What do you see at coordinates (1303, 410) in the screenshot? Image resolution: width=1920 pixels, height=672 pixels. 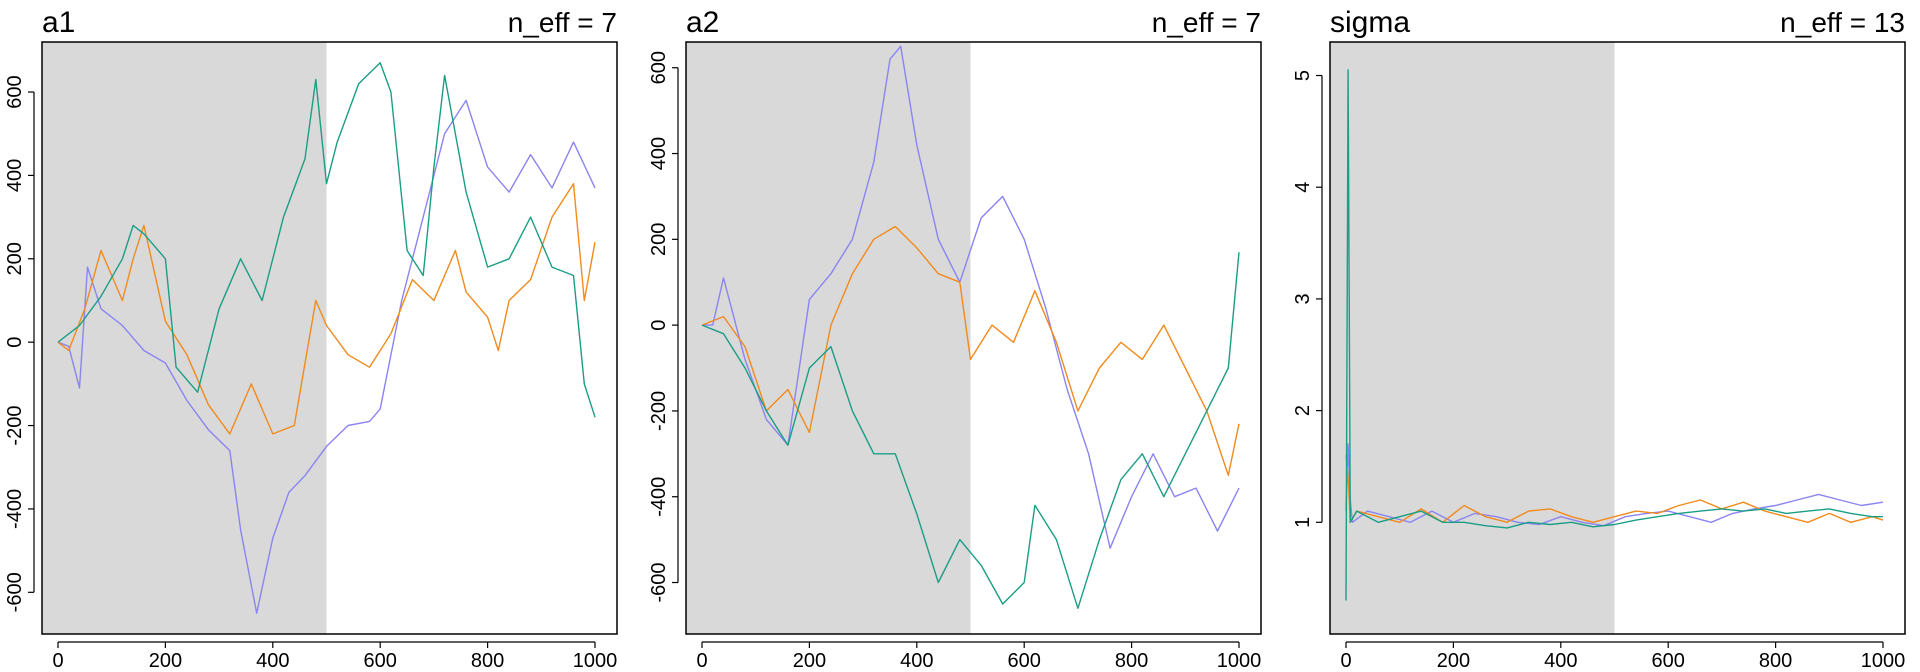 I see `y-tick-label: 2` at bounding box center [1303, 410].